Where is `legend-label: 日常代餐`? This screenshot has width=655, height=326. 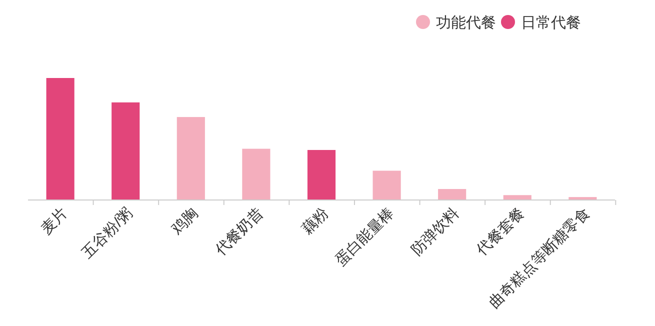
legend-label: 日常代餐 is located at coordinates (551, 23).